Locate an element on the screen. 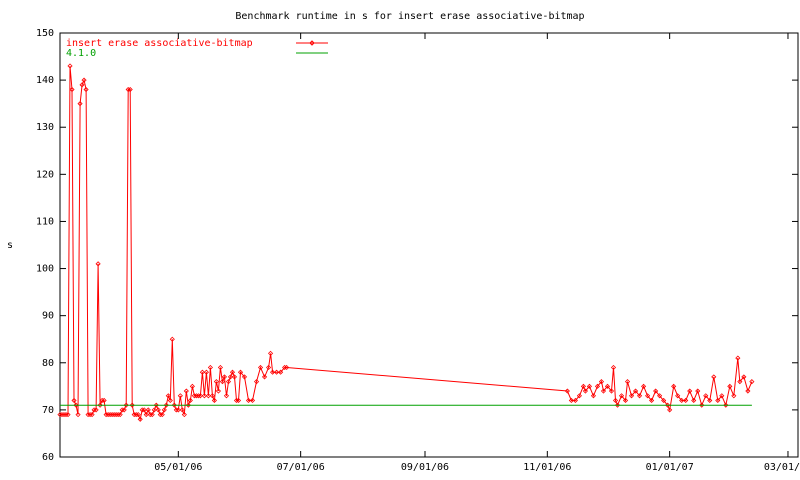  y-tick-label: 90 is located at coordinates (48, 316).